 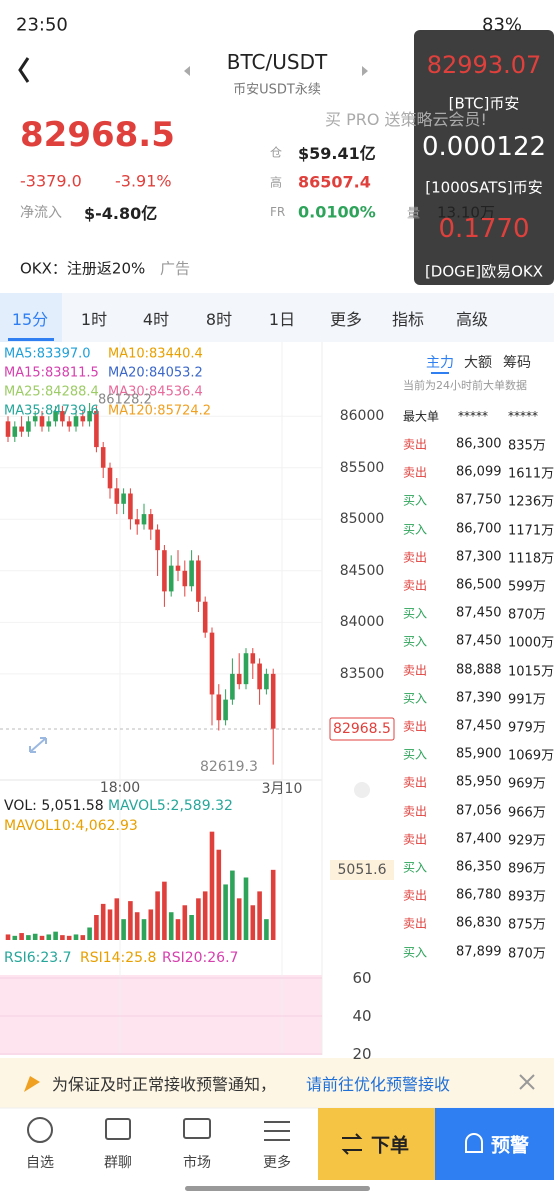 I want to click on order-tab: 大额, so click(x=478, y=363).